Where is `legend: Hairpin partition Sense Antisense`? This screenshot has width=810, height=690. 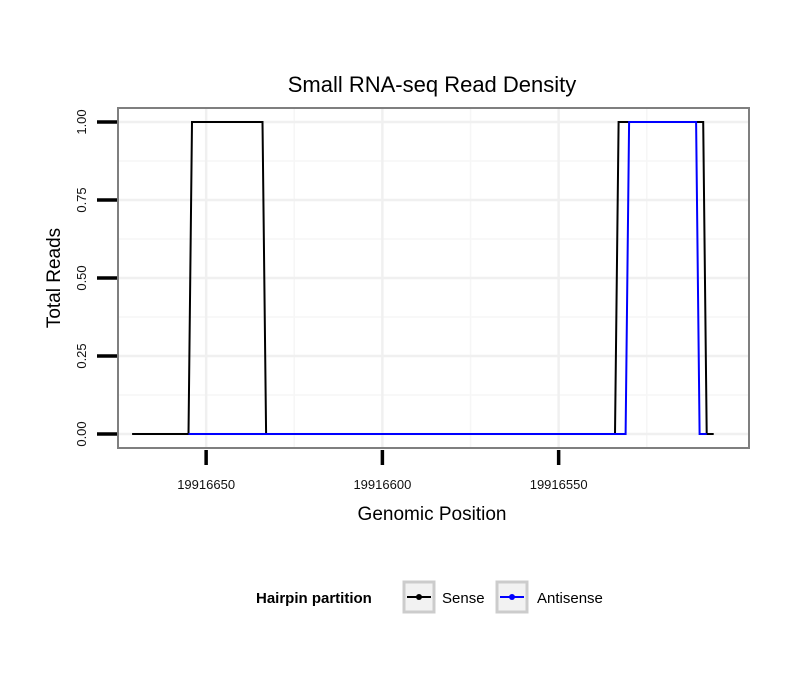 legend: Hairpin partition Sense Antisense is located at coordinates (429, 597).